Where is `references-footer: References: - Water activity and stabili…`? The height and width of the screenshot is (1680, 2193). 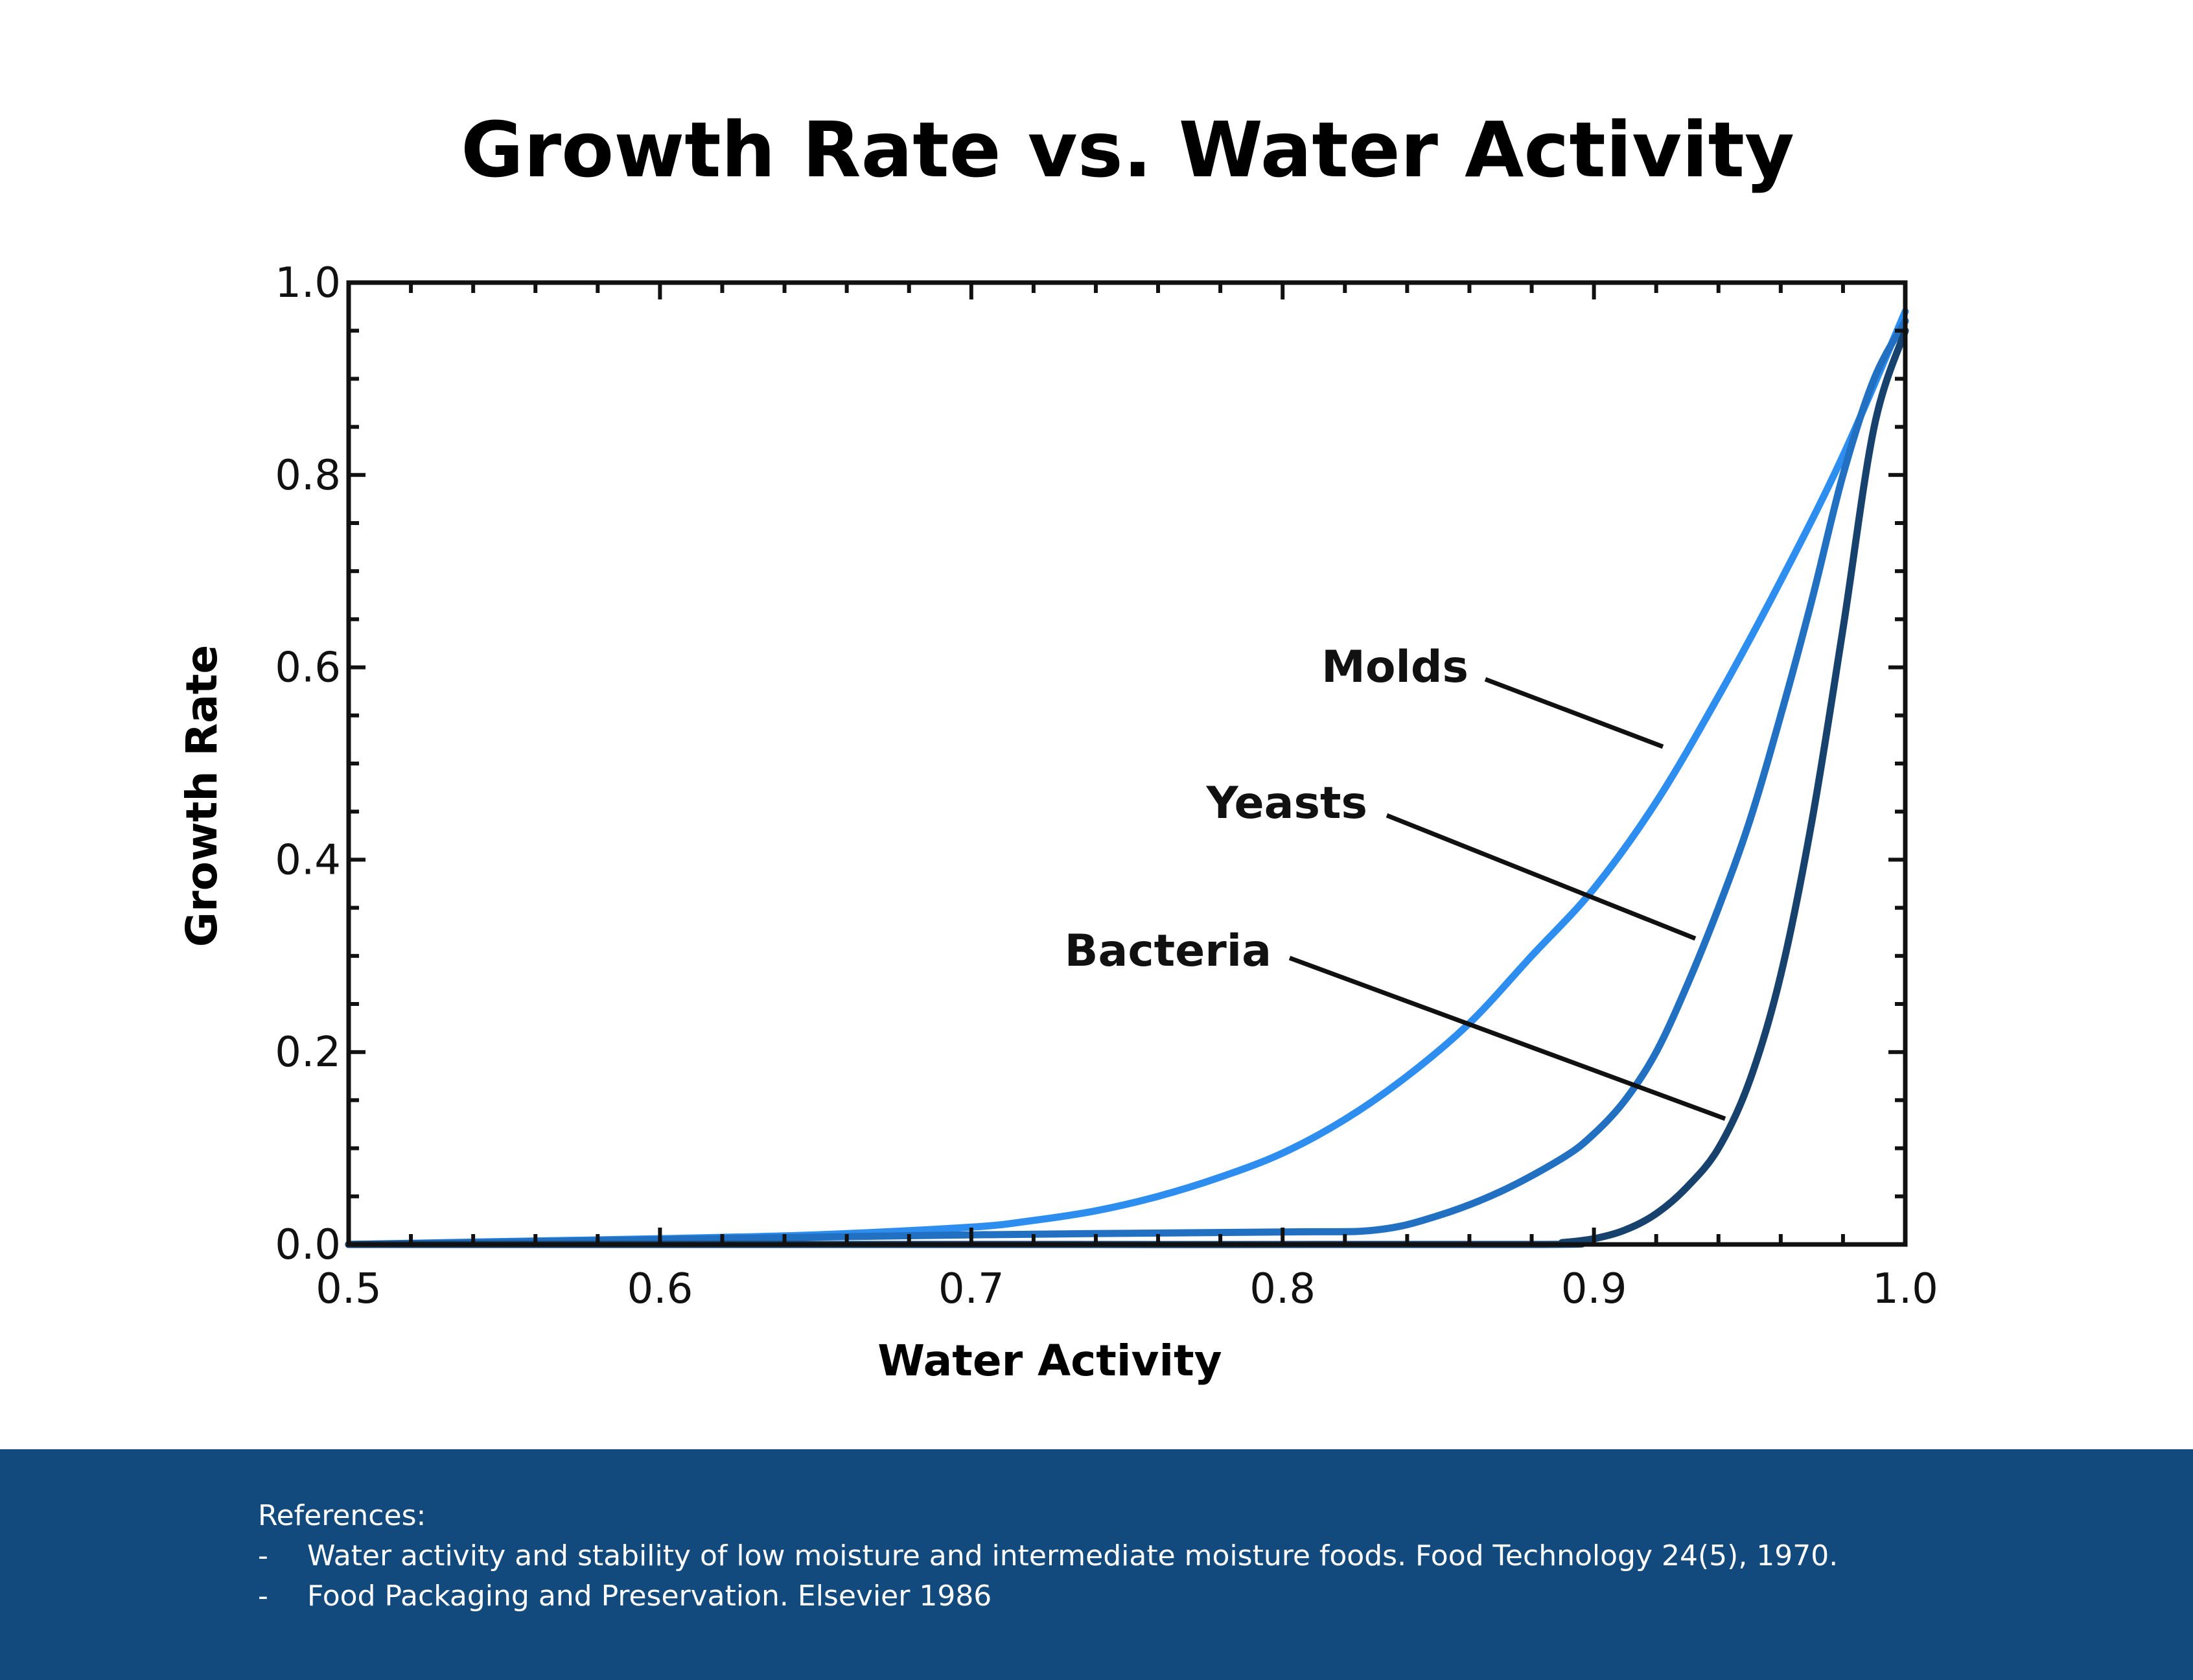
references-footer: References: - Water activity and stabili… is located at coordinates (1096, 1564).